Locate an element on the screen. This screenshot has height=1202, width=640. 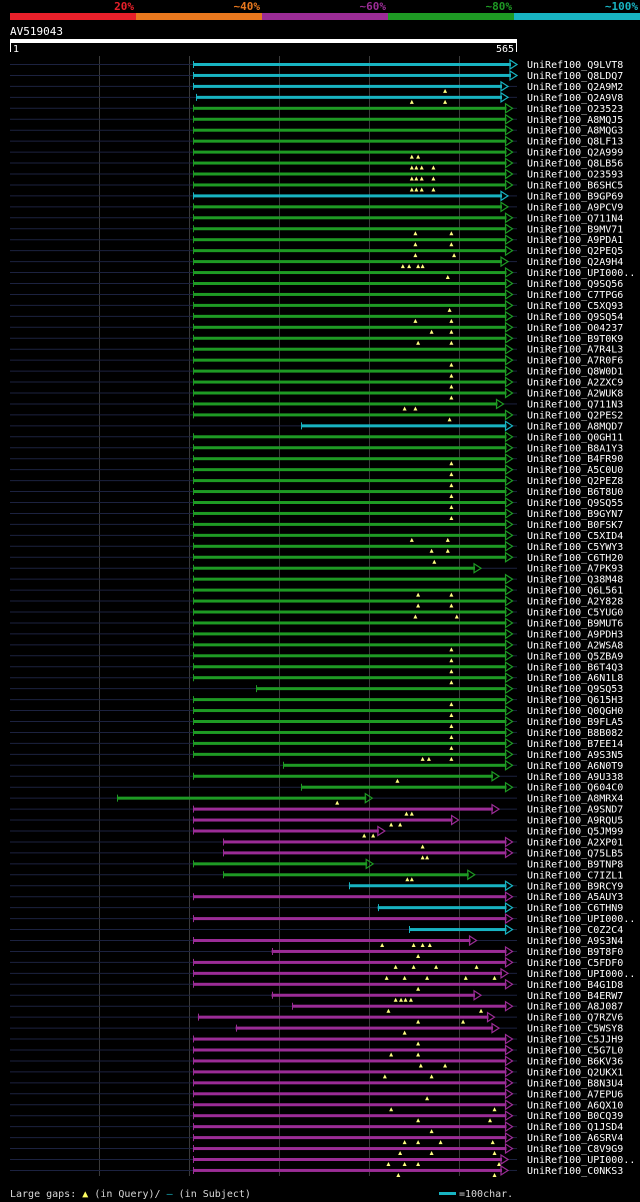
hit-row: UniRef100_Q615H3 is located at coordinates (316, 700).